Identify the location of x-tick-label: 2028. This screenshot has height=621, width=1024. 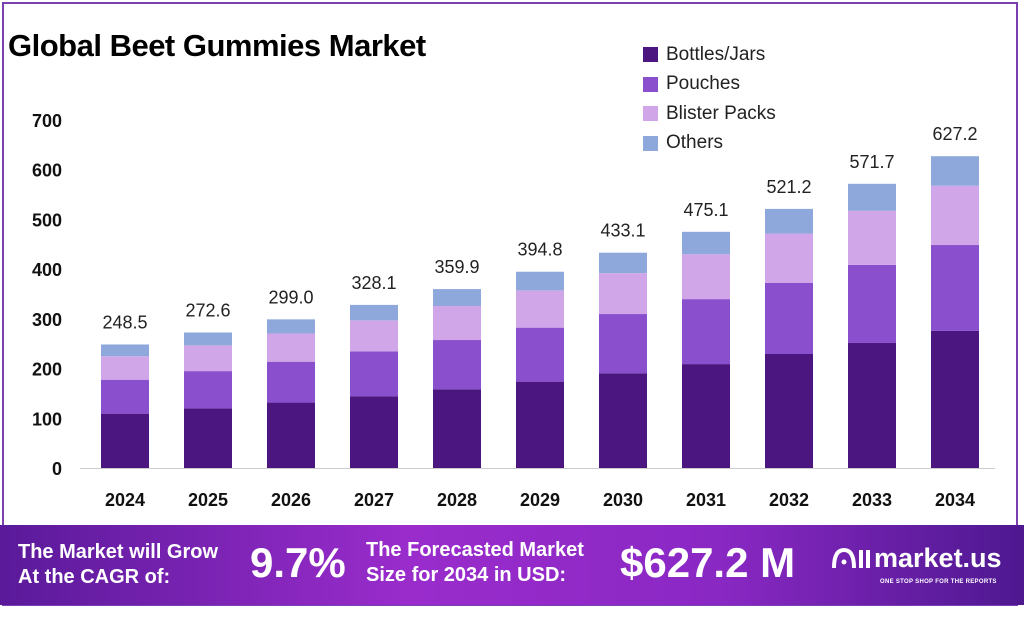
(457, 500).